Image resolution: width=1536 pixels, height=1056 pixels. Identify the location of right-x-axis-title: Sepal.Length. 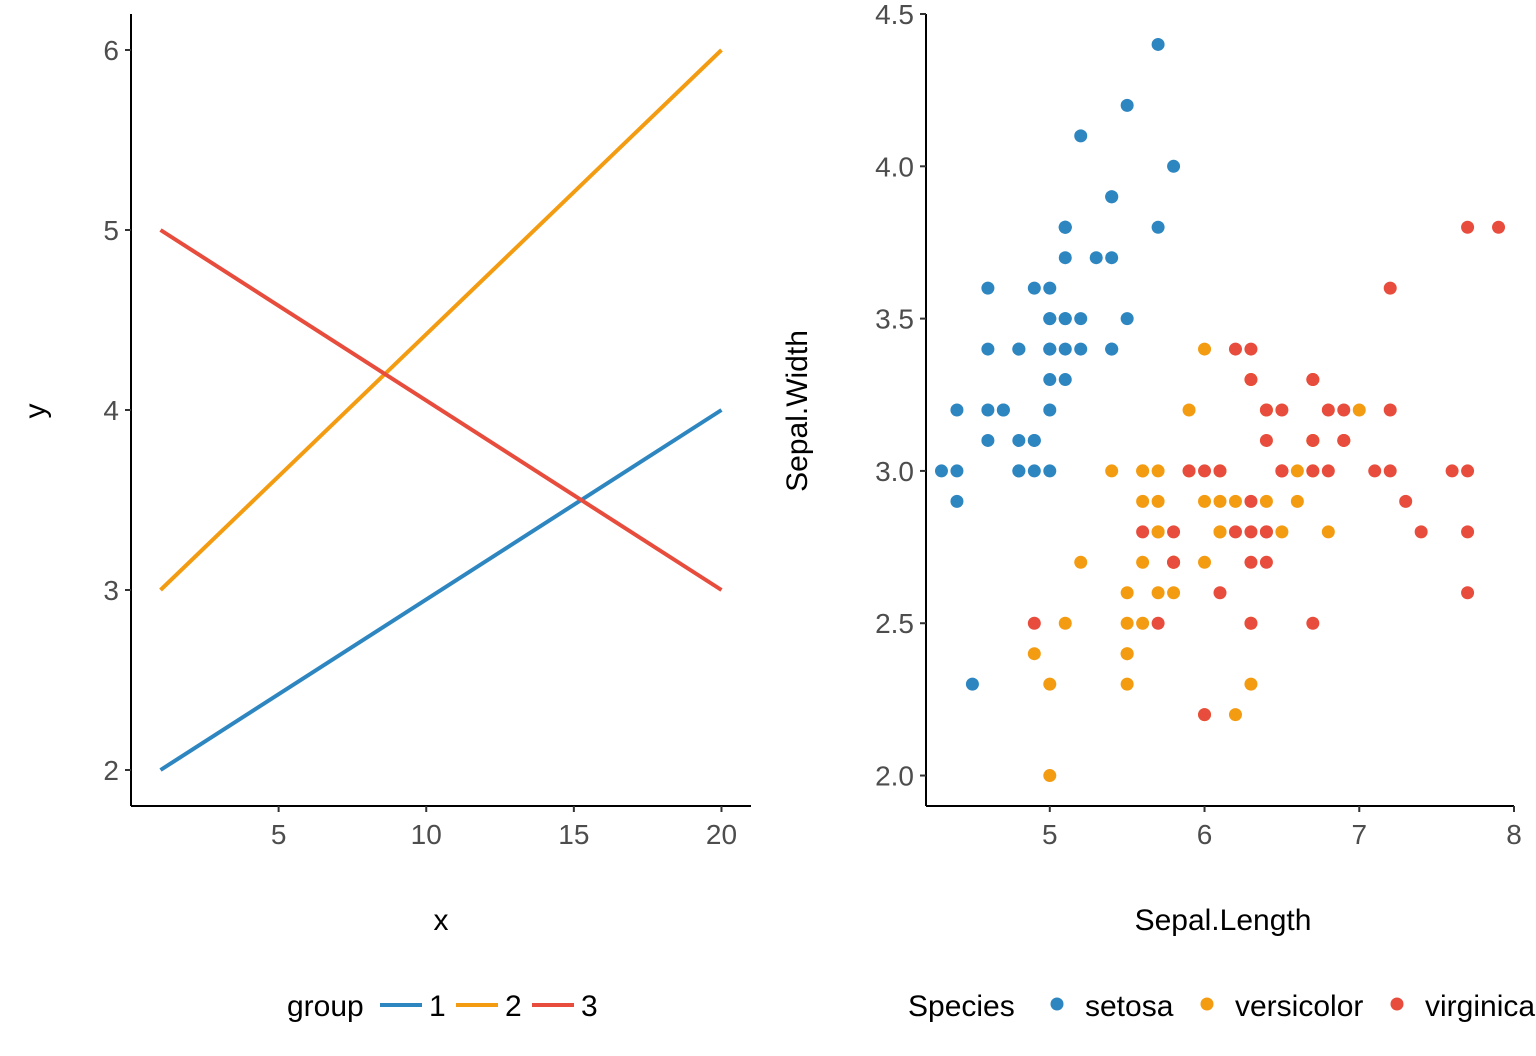
(1223, 920).